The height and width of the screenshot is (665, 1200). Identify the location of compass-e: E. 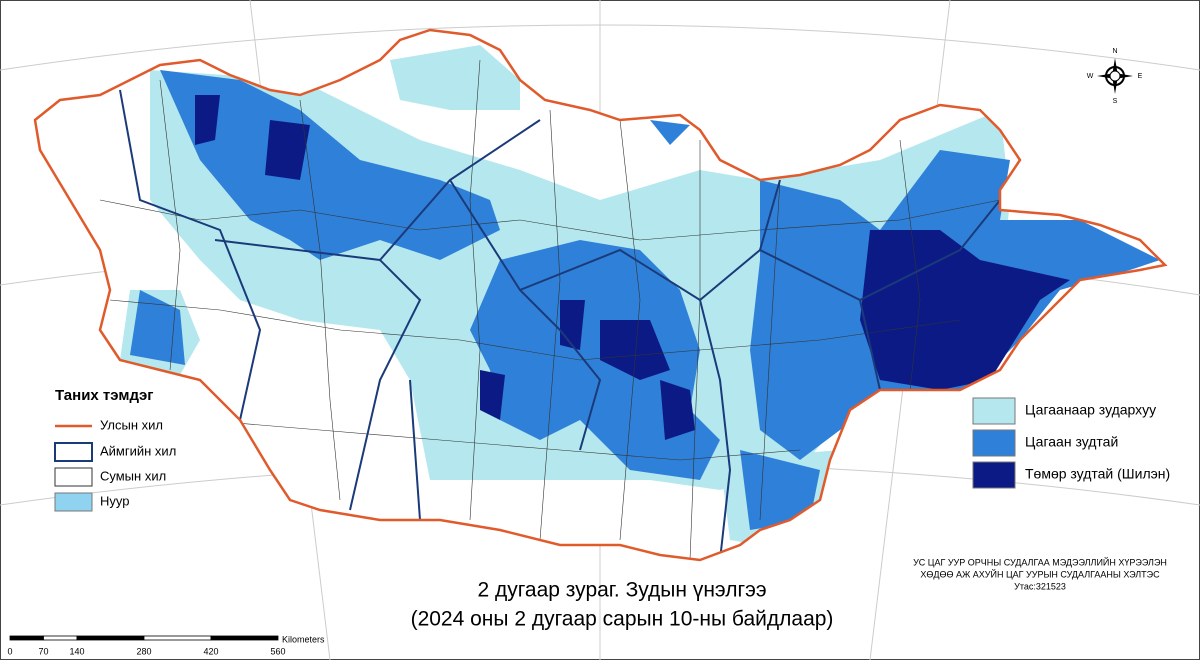
(1140, 76).